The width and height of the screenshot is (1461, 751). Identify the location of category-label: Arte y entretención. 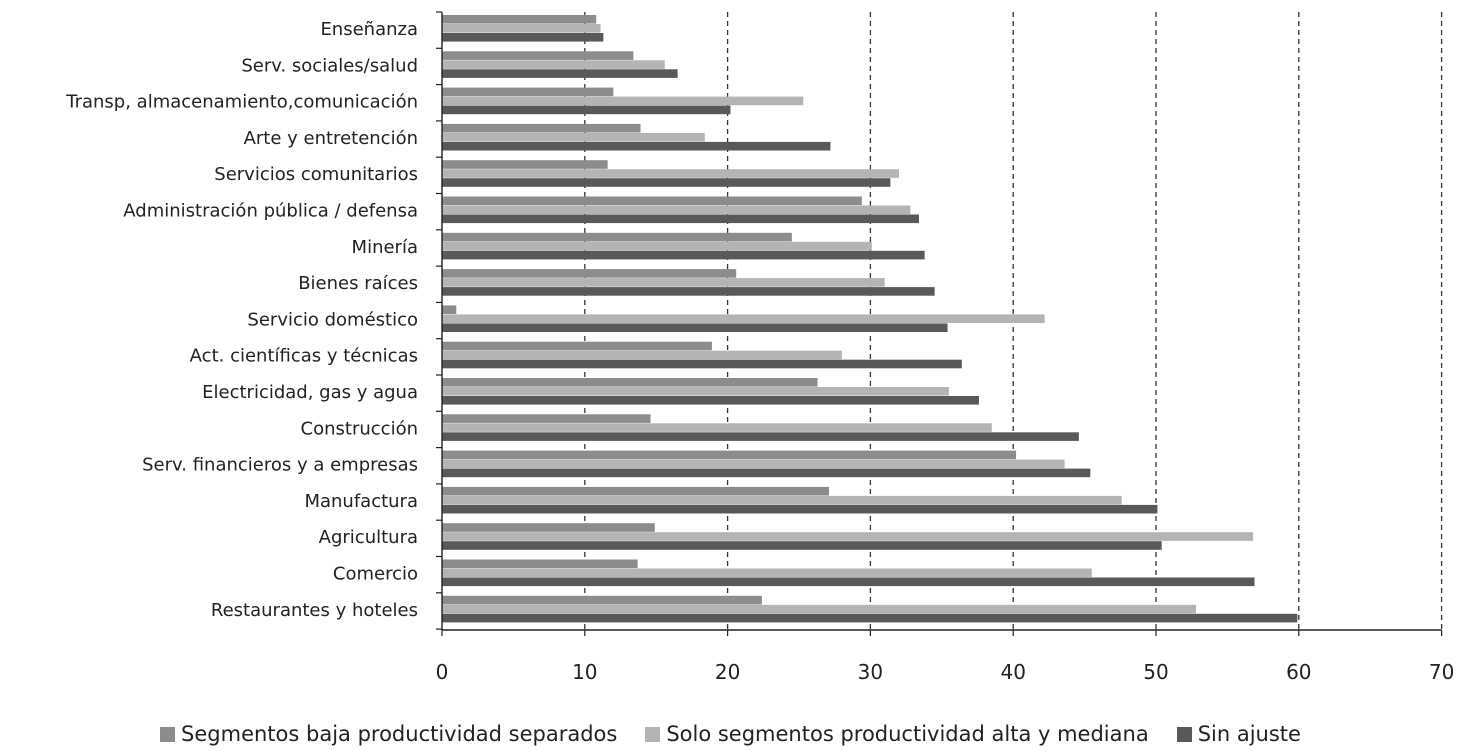
(331, 138).